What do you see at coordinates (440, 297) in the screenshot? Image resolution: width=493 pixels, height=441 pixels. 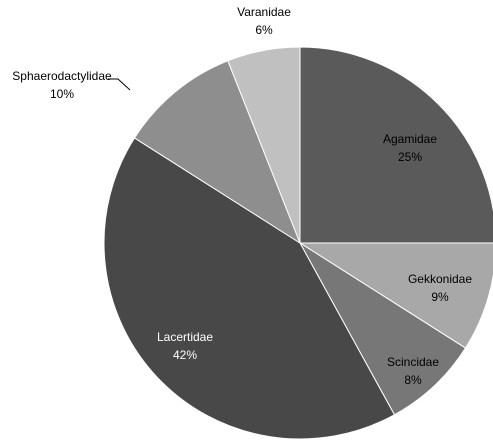 I see `slice-value-label: 9%` at bounding box center [440, 297].